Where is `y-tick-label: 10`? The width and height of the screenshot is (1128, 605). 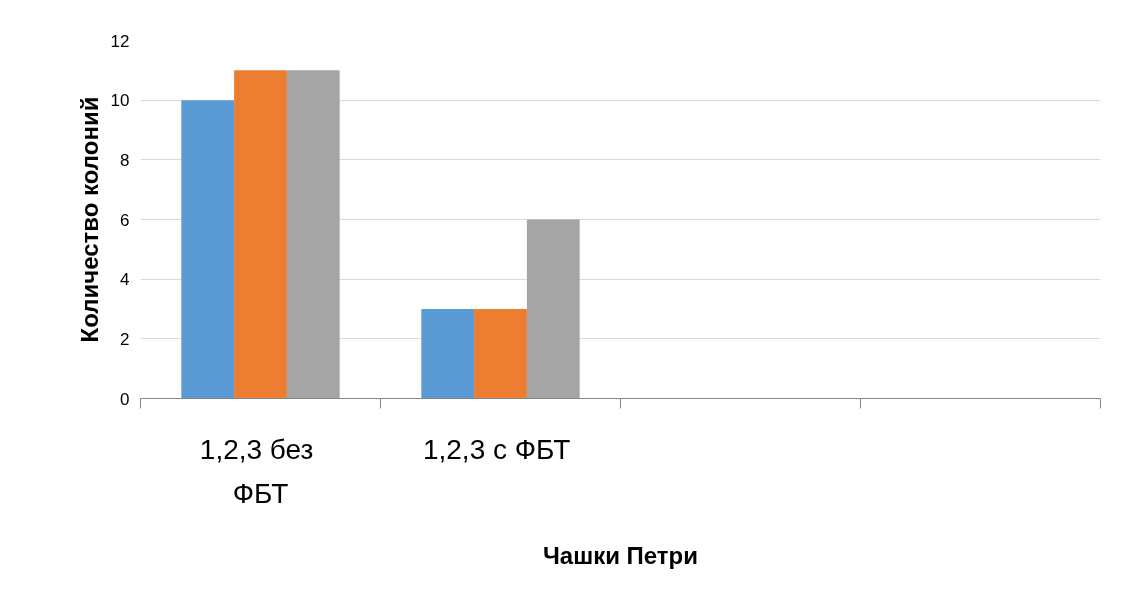 y-tick-label: 10 is located at coordinates (120, 101).